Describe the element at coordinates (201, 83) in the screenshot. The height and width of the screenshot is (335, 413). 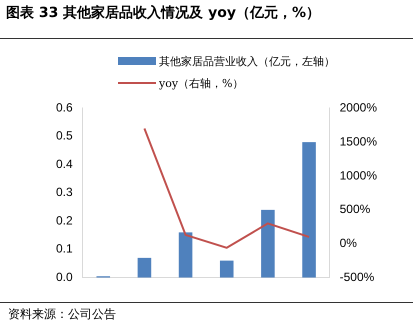
I see `legend-label: yoy（右轴，%）` at that location.